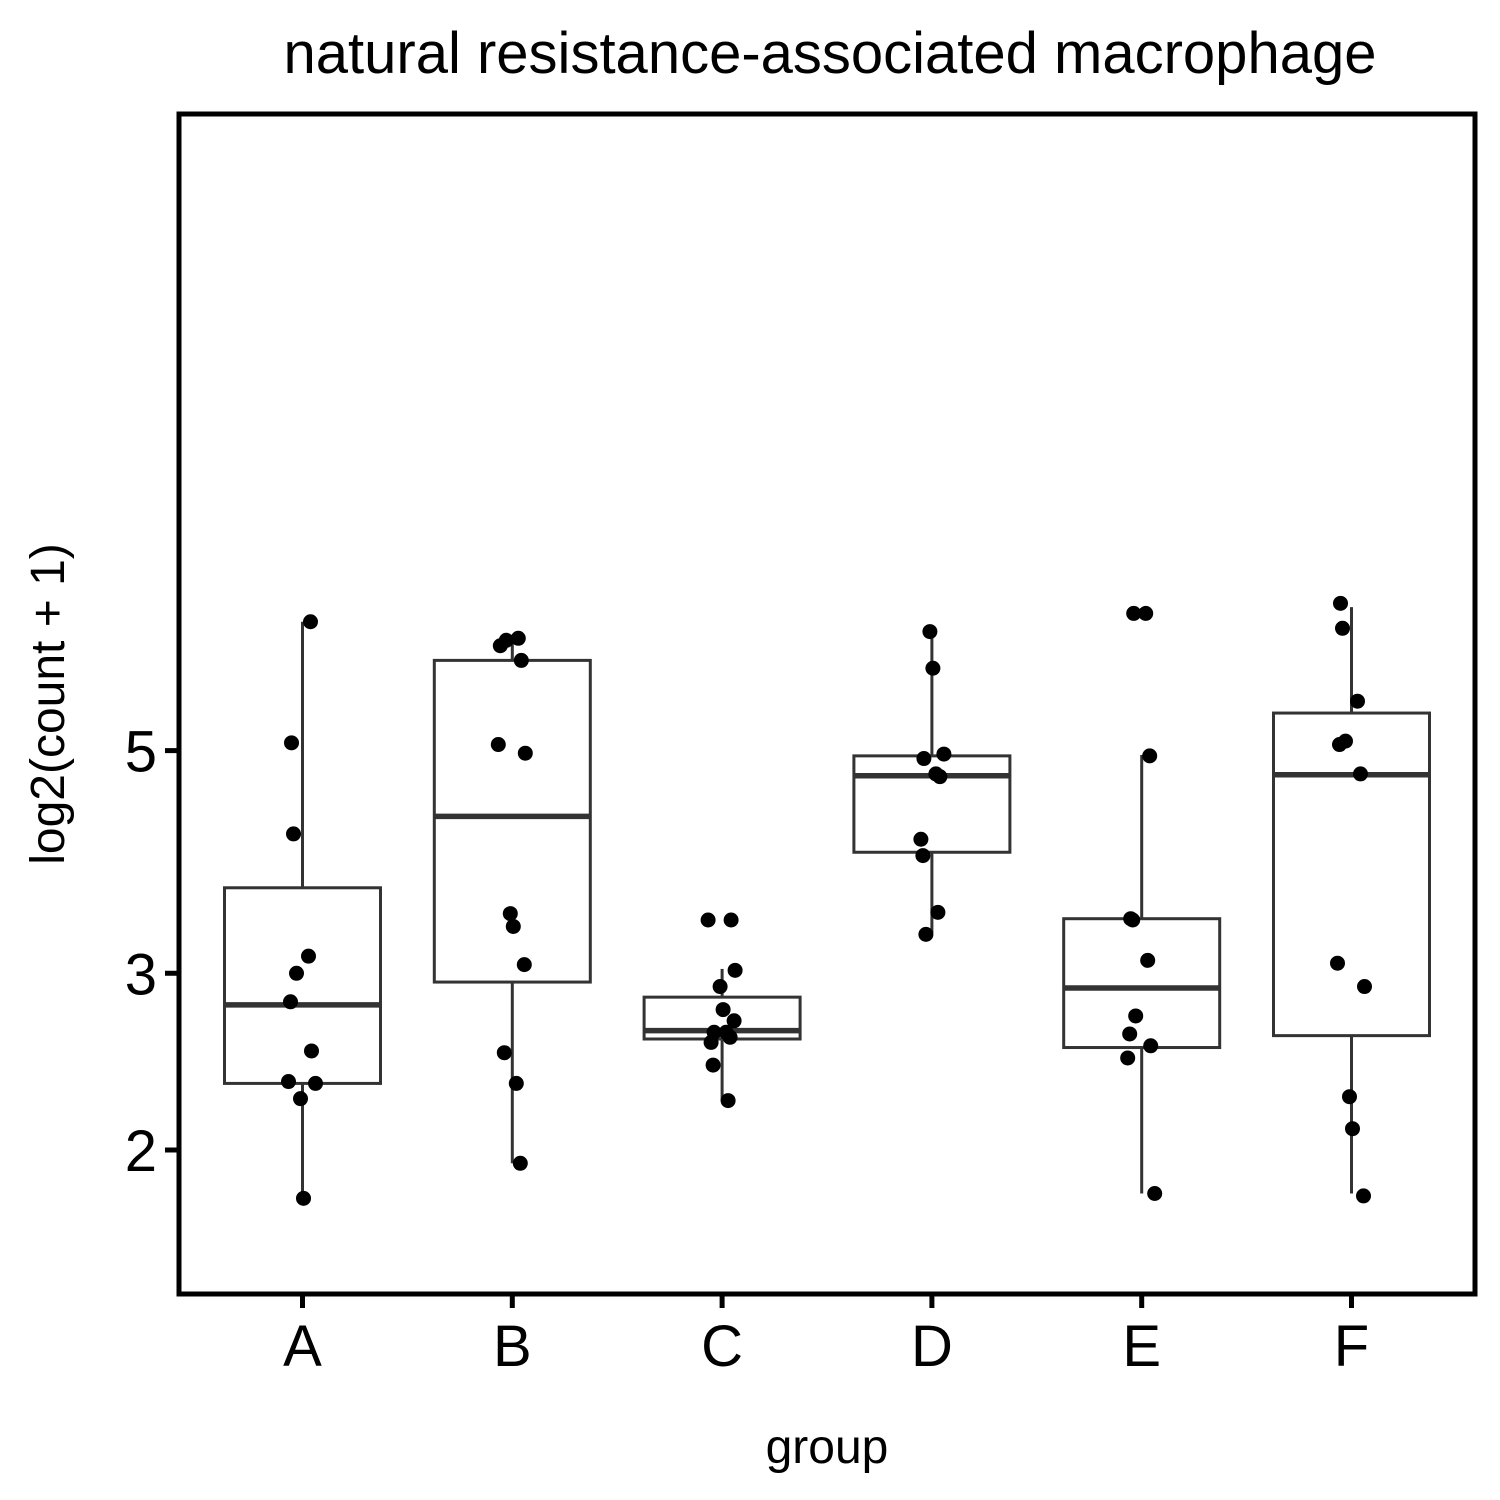 The height and width of the screenshot is (1500, 1500). I want to click on box-e, so click(1142, 974).